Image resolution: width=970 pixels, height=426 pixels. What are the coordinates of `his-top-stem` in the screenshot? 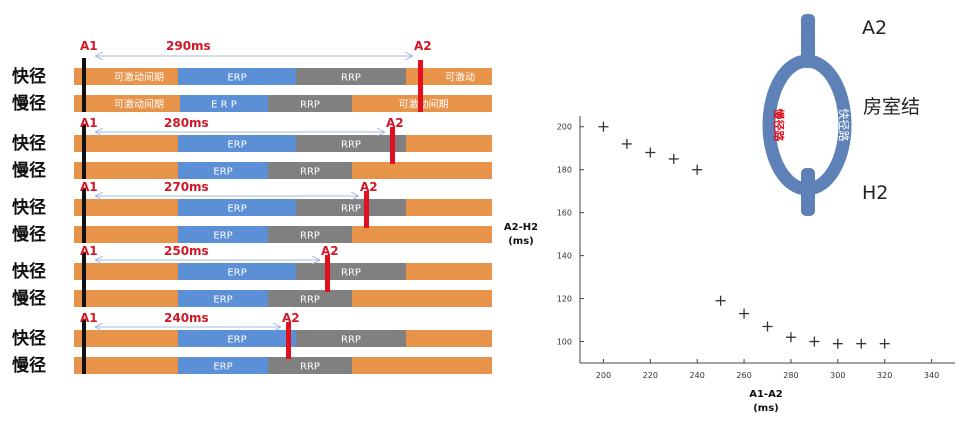 It's located at (808, 41).